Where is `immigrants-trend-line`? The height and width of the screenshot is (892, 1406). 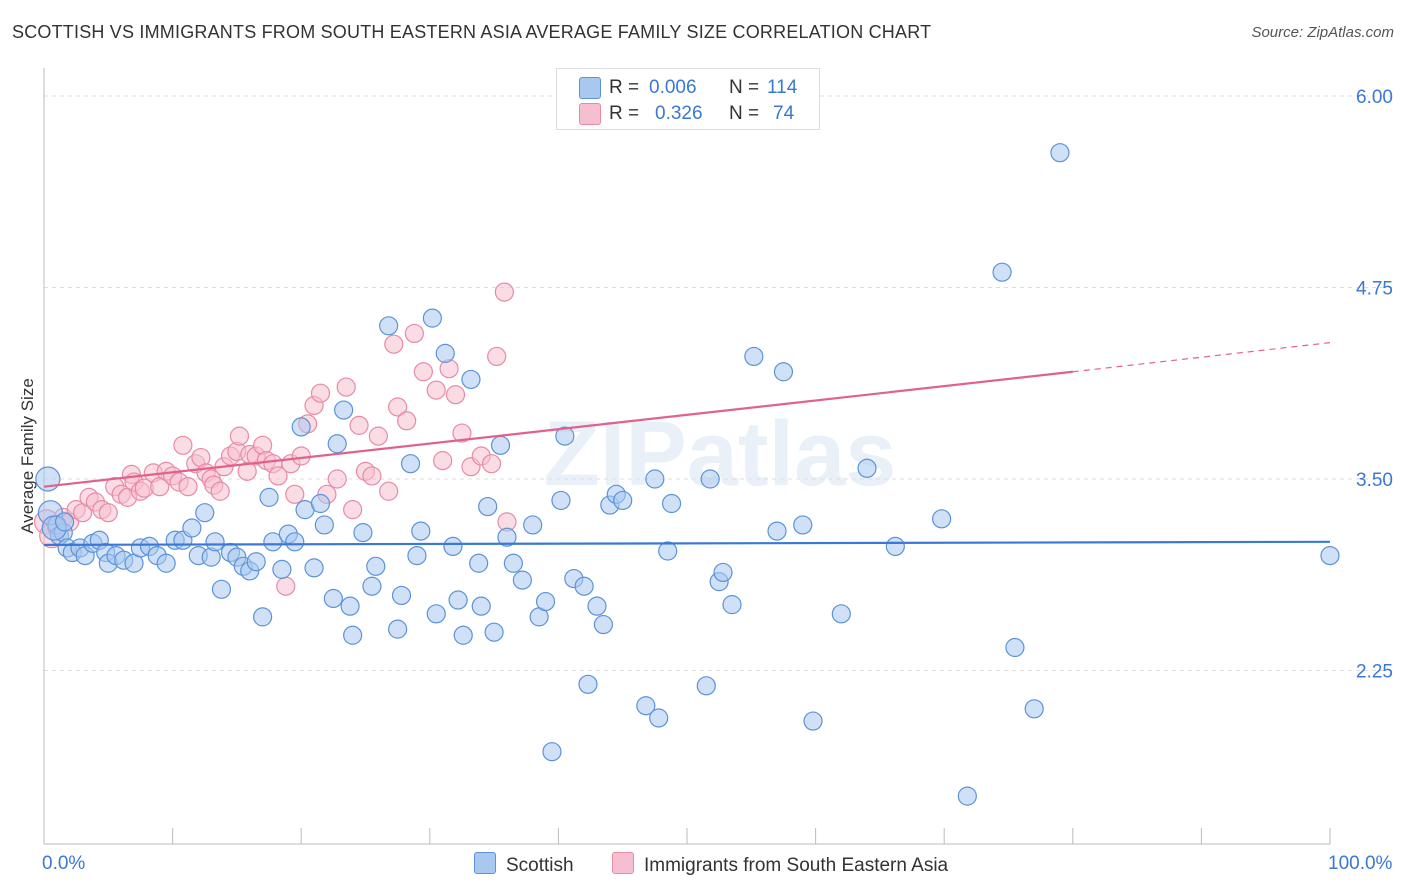 immigrants-trend-line is located at coordinates (558, 429).